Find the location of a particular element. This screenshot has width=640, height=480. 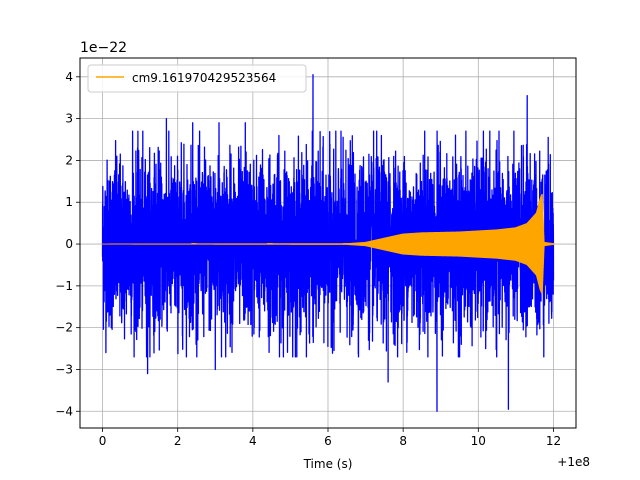

legend: cm9.161970429523564 is located at coordinates (197, 78).